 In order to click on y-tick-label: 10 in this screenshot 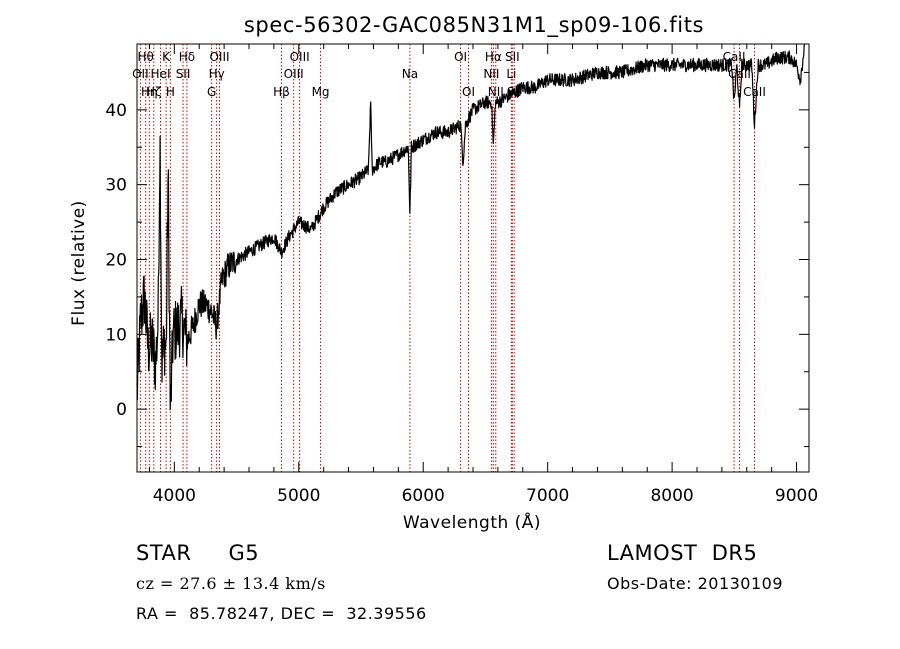, I will do `click(116, 335)`.